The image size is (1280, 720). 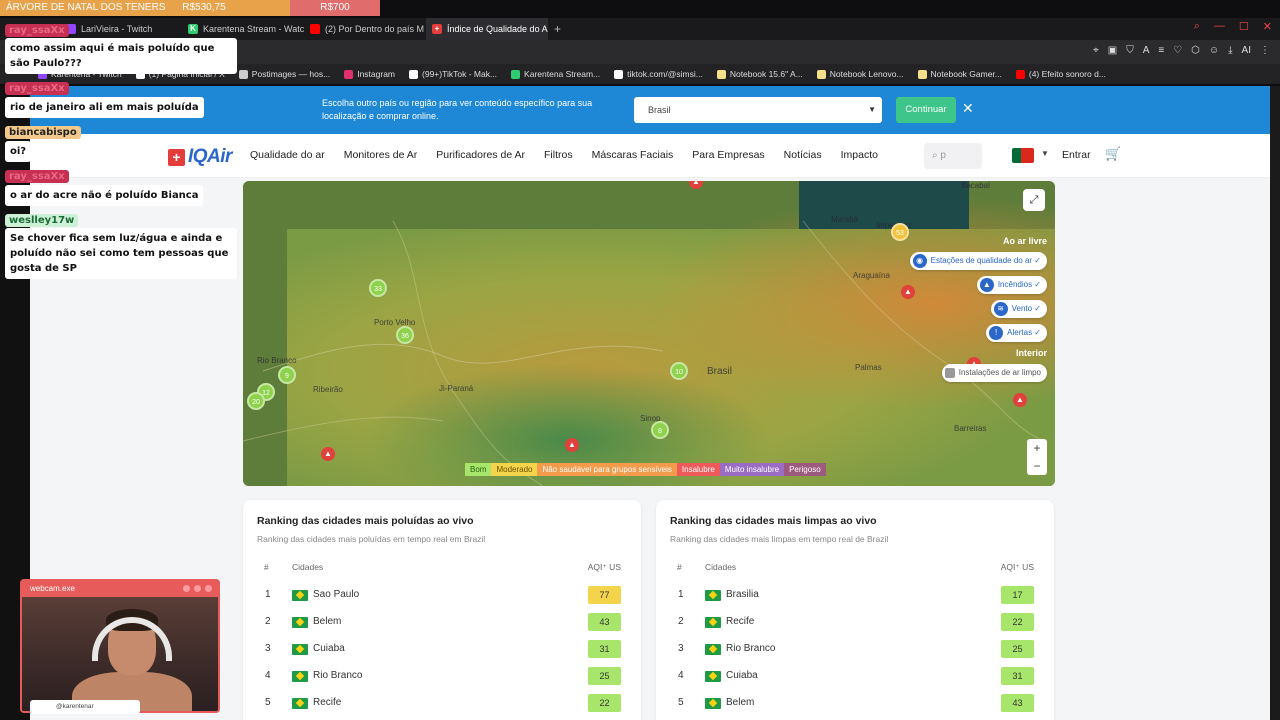 What do you see at coordinates (805, 469) in the screenshot?
I see `legend-hazardous: Perigoso` at bounding box center [805, 469].